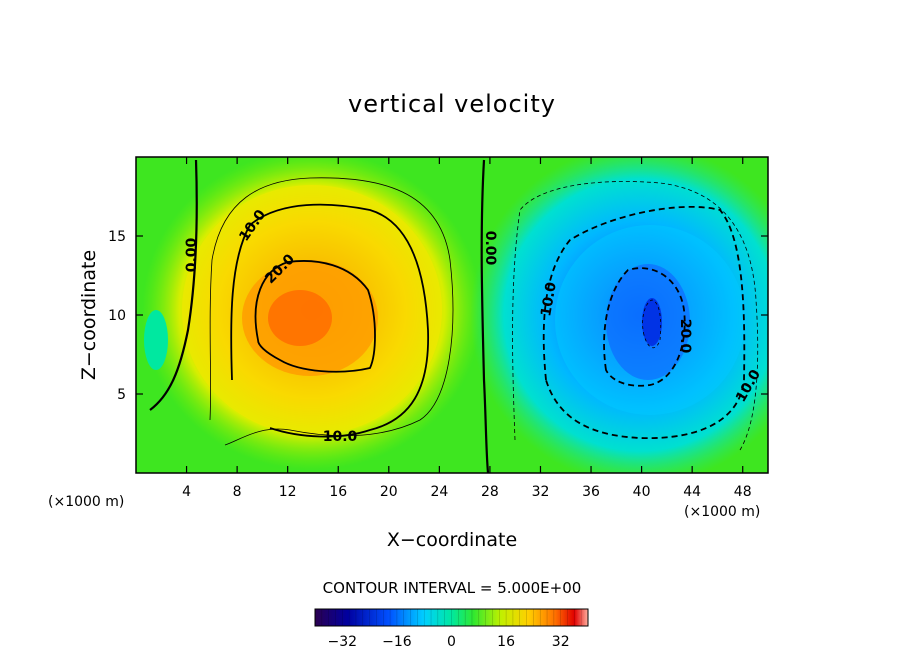 This screenshot has width=904, height=654. Describe the element at coordinates (439, 492) in the screenshot. I see `x-tick-label: 24` at that location.